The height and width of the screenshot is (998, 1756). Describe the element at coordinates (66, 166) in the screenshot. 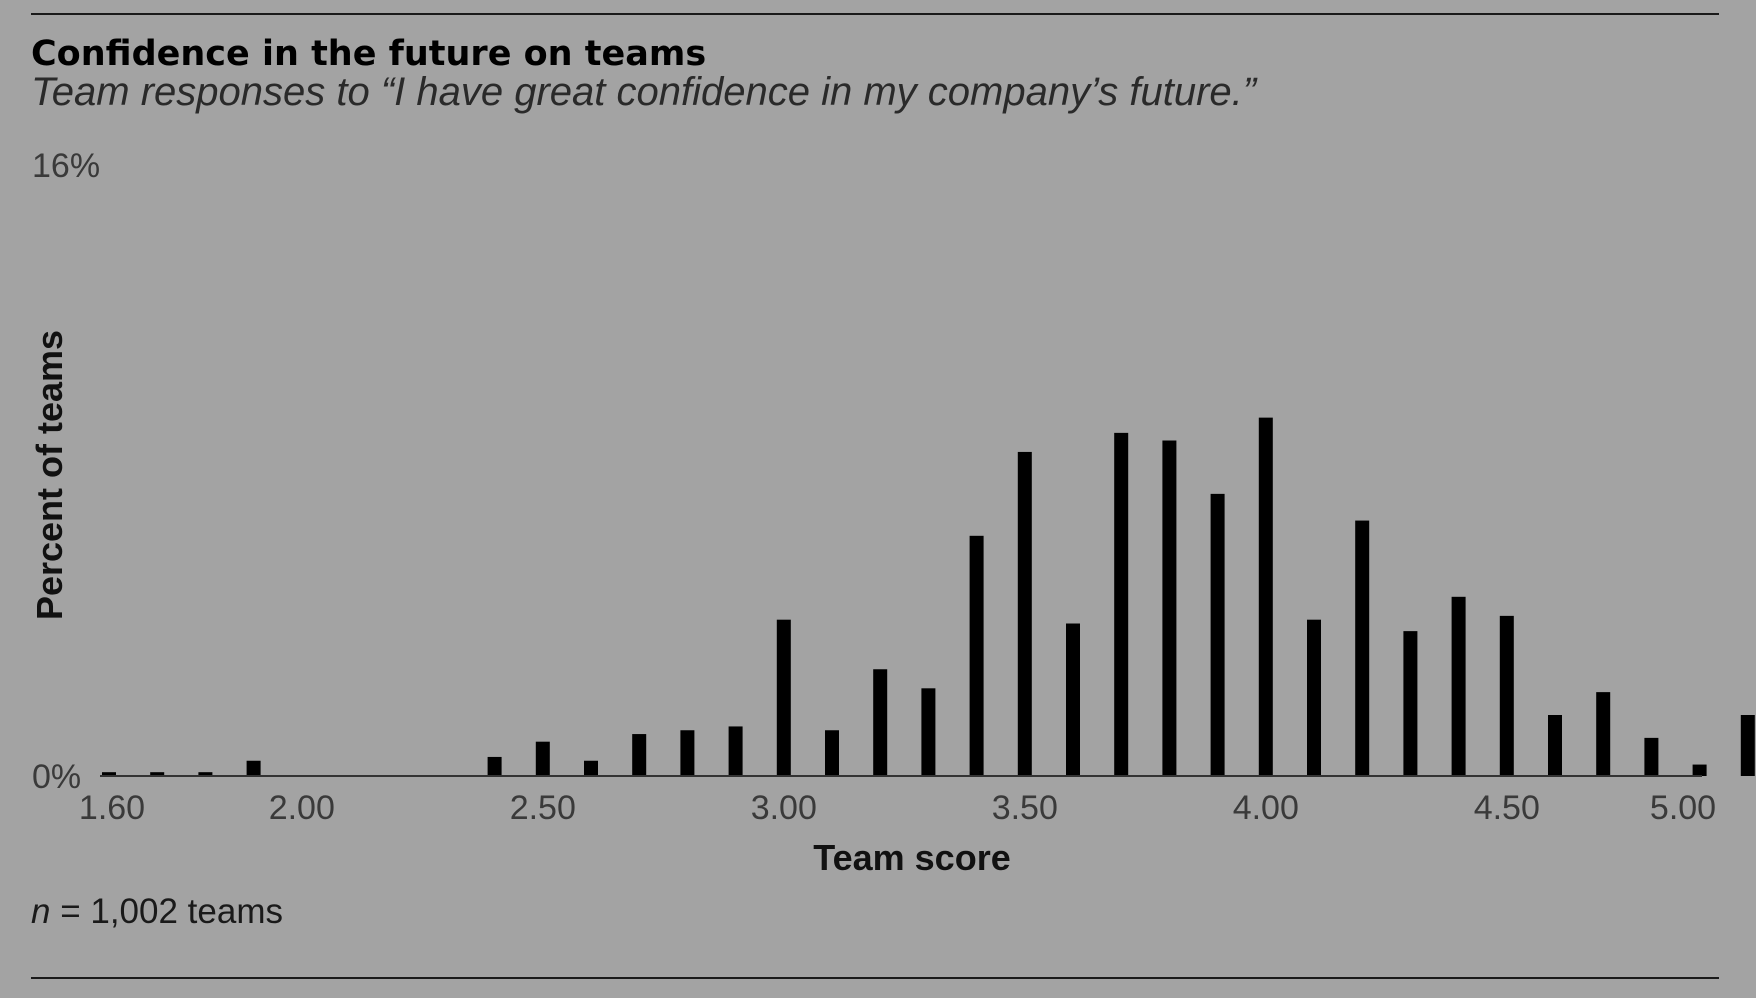

I see `y-tick-label: 16%` at that location.